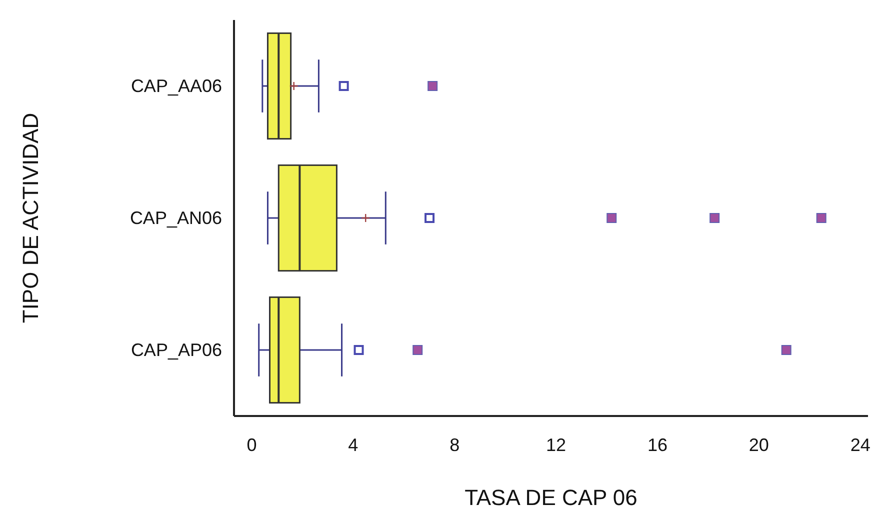 Image resolution: width=879 pixels, height=515 pixels. Describe the element at coordinates (657, 445) in the screenshot. I see `x-tick-label: 16` at that location.